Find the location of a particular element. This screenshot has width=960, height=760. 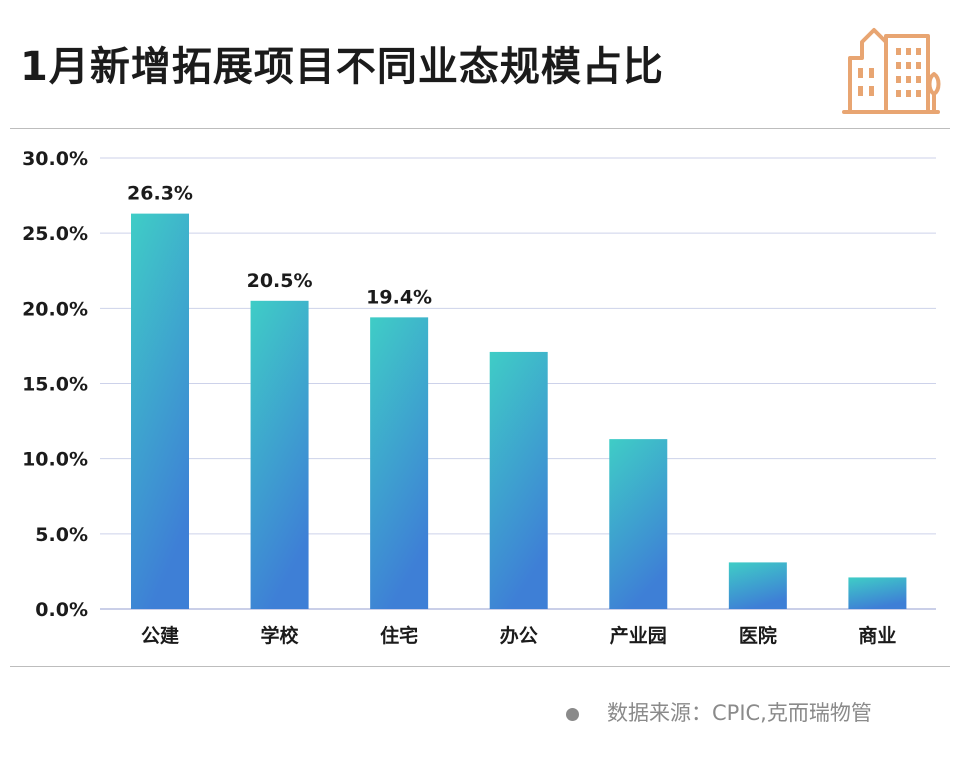

source-text: 数据来源：CPIC,克而瑞物管 is located at coordinates (739, 713).